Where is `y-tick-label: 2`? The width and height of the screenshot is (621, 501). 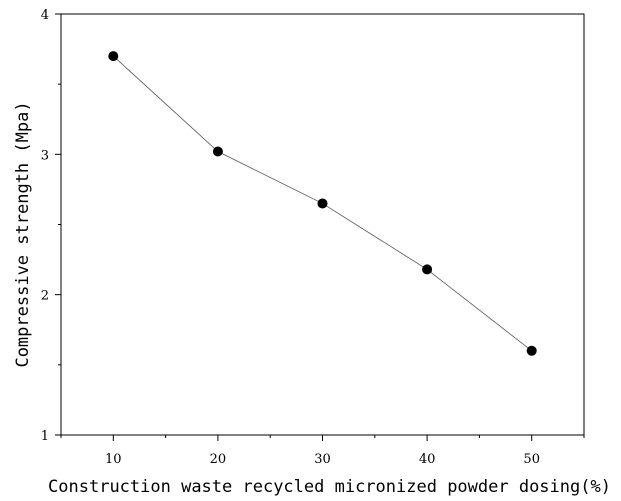 y-tick-label: 2 is located at coordinates (45, 296).